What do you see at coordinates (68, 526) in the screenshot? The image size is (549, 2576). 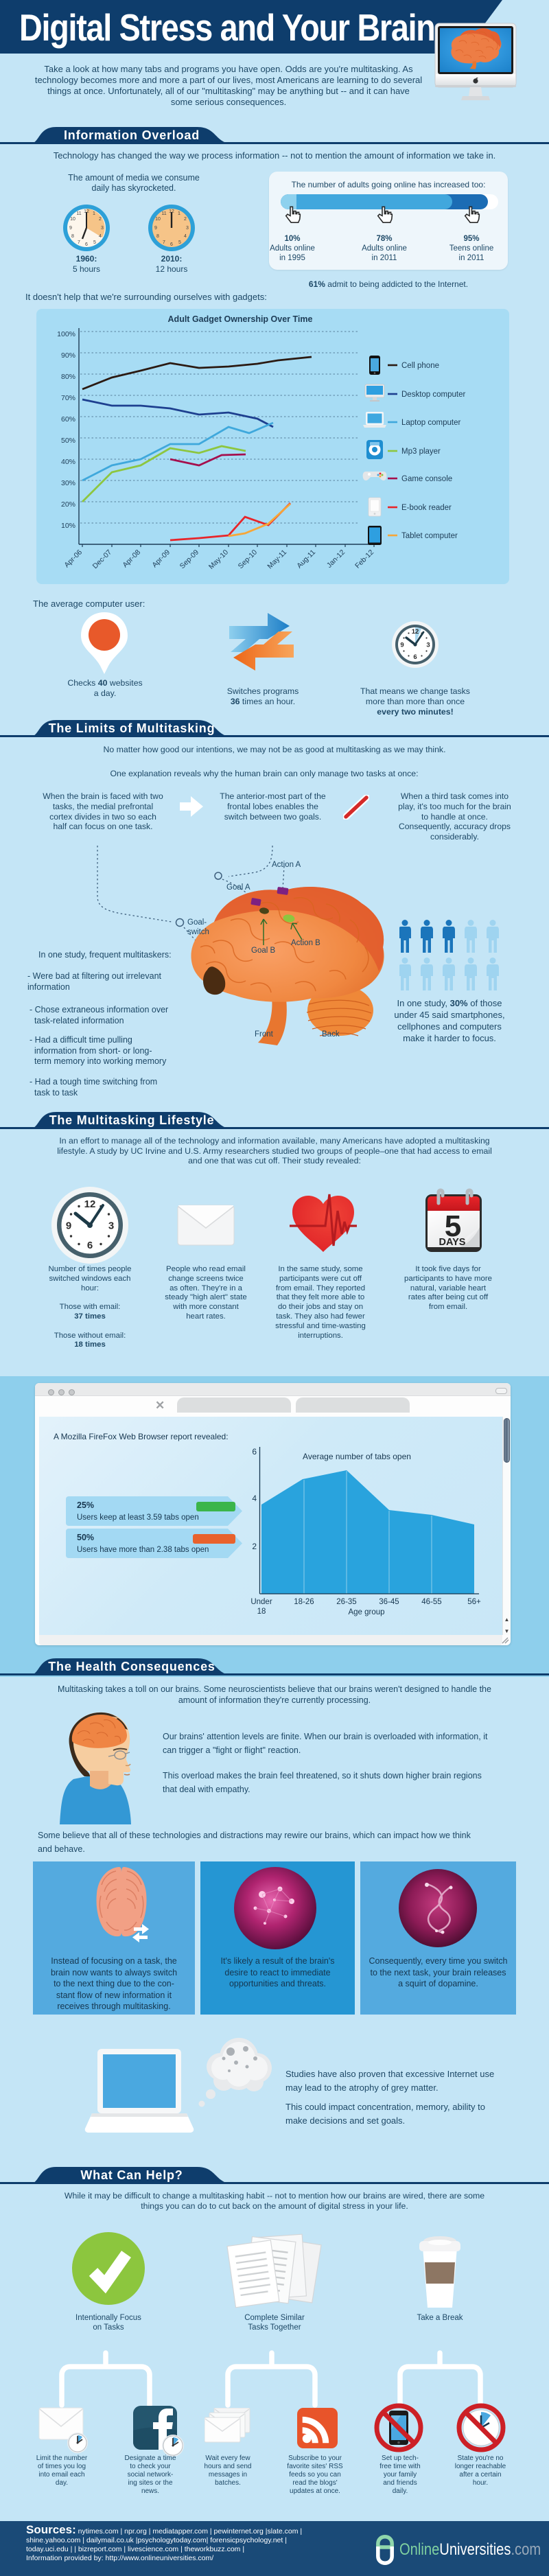 I see `svg-text: 10%` at bounding box center [68, 526].